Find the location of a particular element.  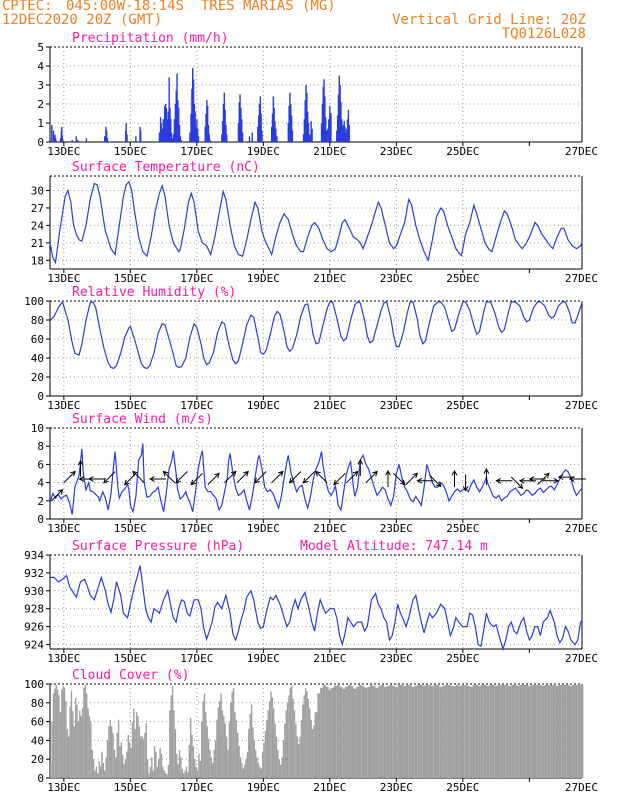

rh-ytick-label: 60 is located at coordinates (37, 339).